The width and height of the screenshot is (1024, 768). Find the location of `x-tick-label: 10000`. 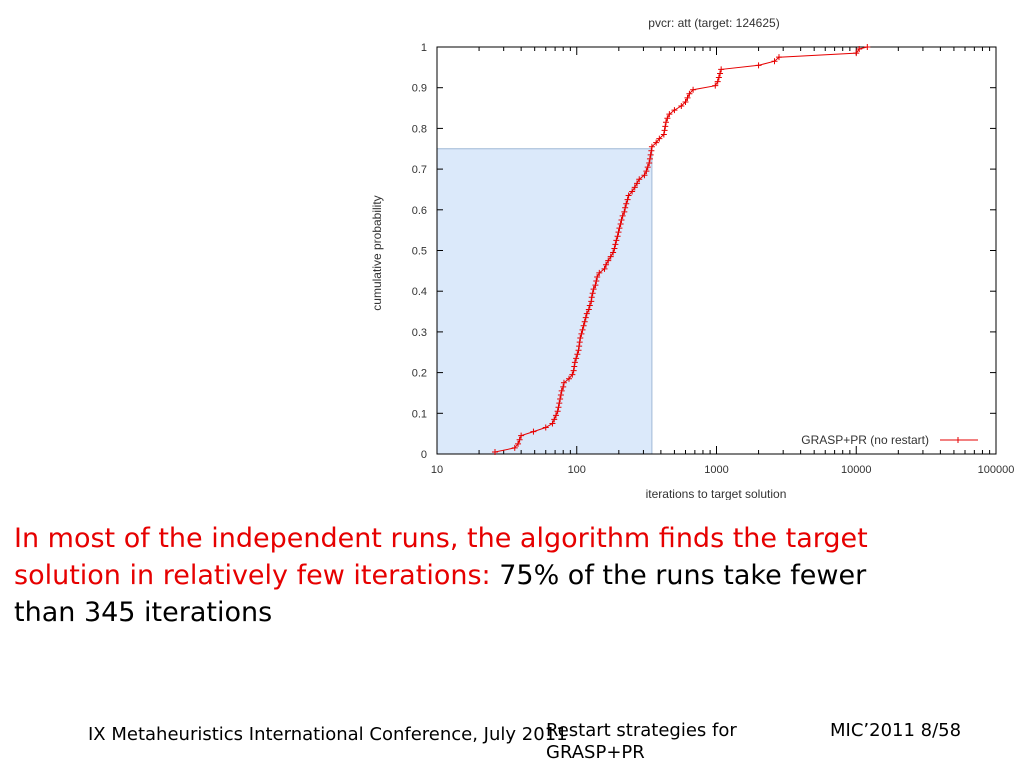

x-tick-label: 10000 is located at coordinates (856, 470).